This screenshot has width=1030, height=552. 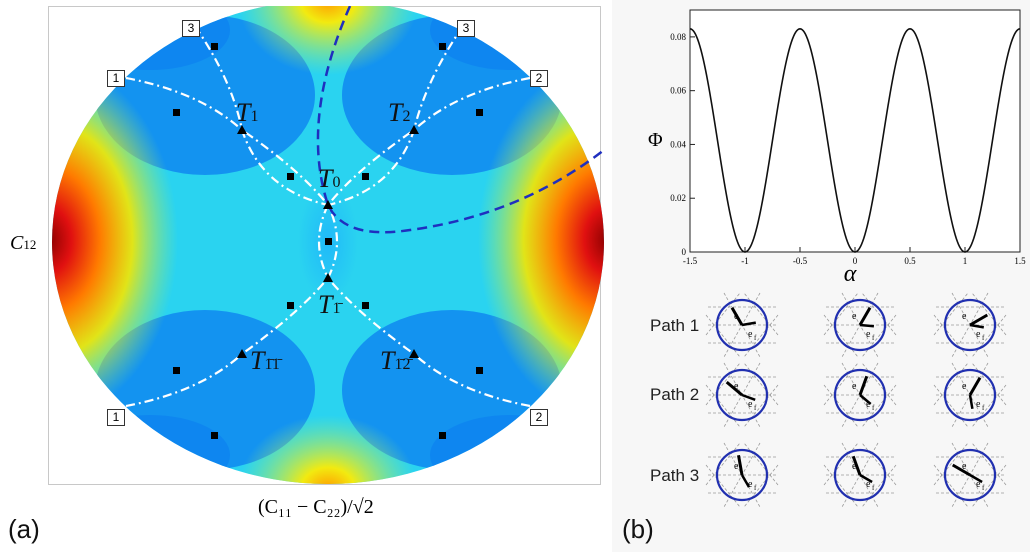 What do you see at coordinates (675, 394) in the screenshot?
I see `path-2-label: Path 2` at bounding box center [675, 394].